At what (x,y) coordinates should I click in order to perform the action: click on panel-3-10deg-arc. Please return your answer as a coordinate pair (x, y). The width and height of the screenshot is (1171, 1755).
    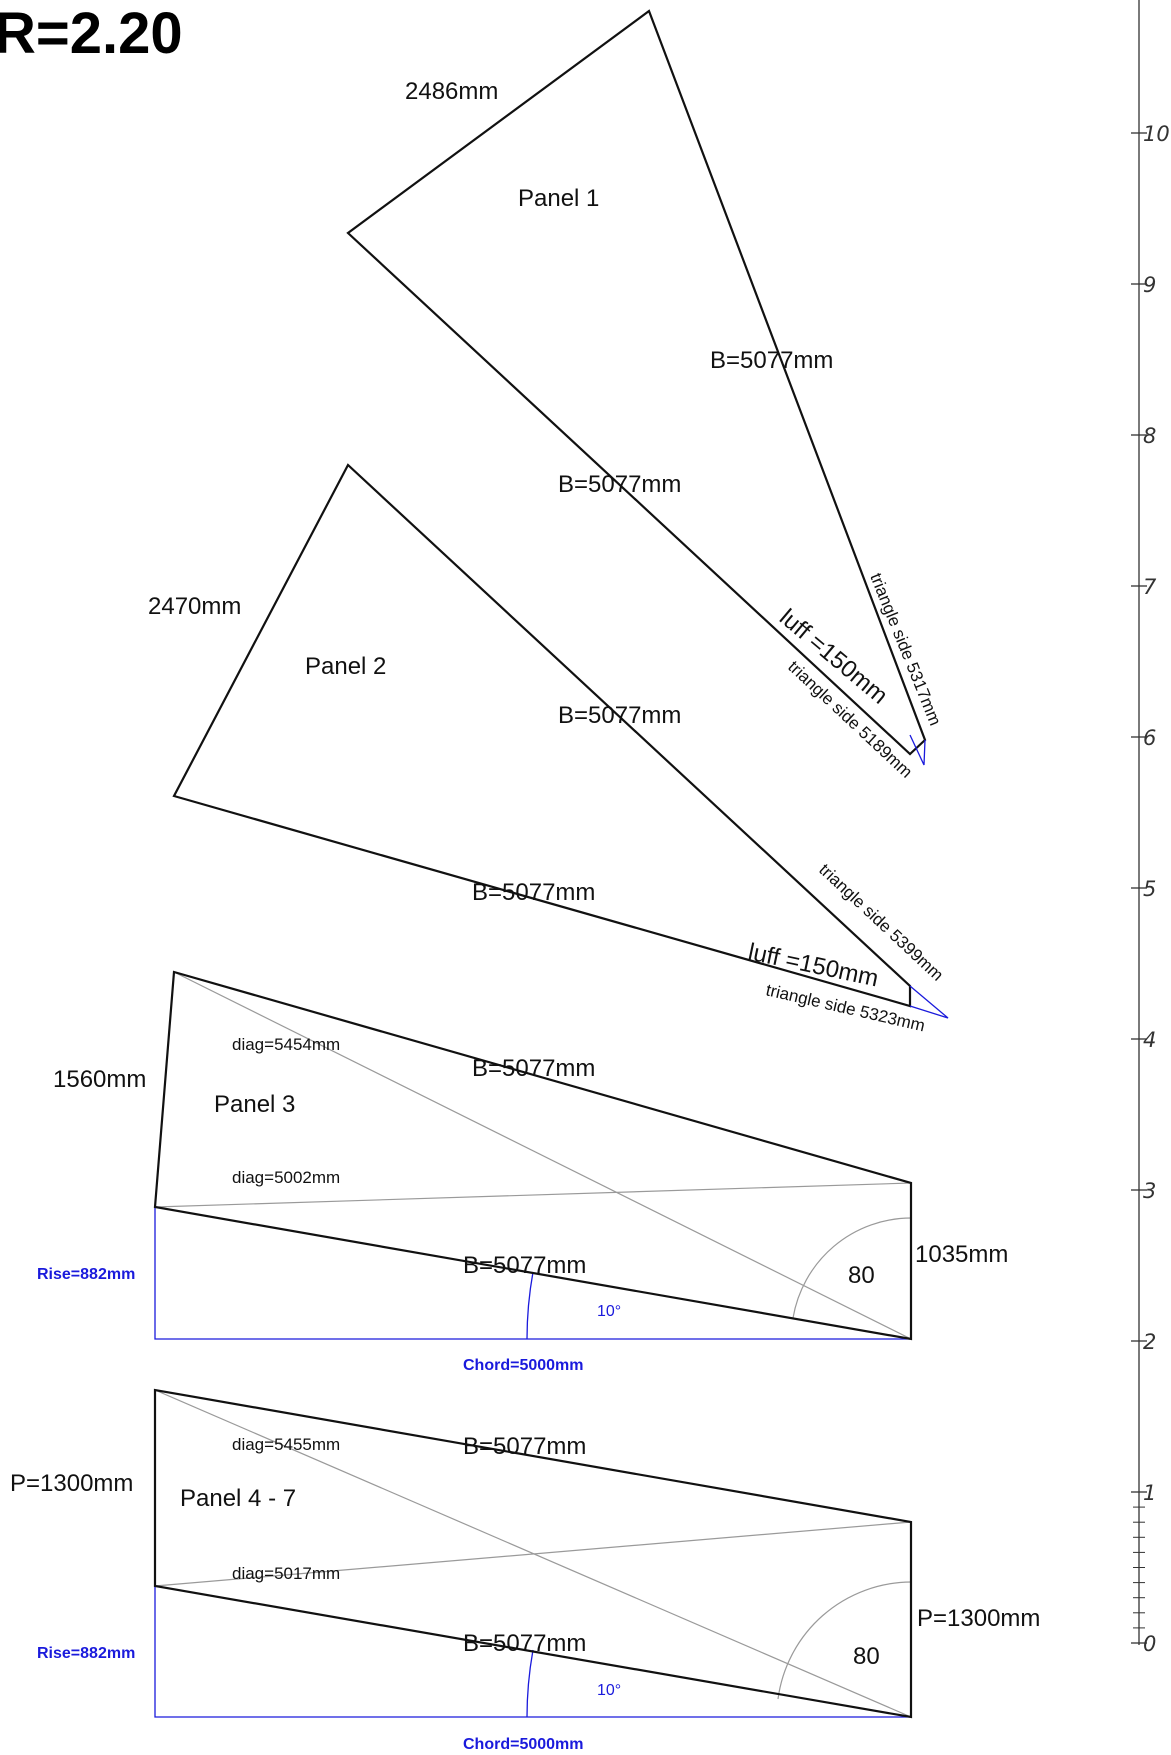
    Looking at the image, I should click on (530, 1305).